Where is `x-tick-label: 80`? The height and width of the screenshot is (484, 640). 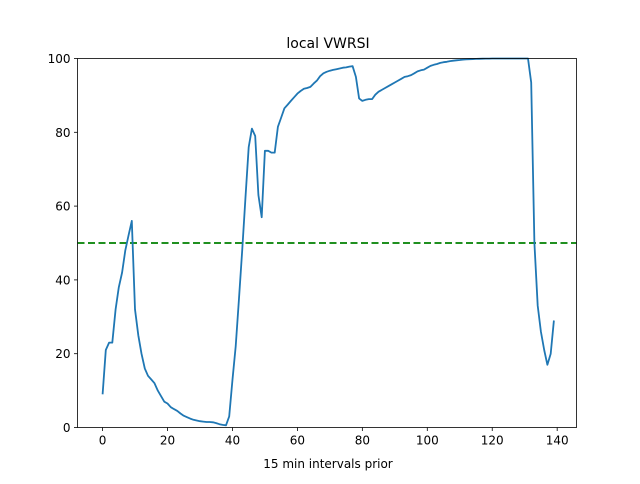
x-tick-label: 80 is located at coordinates (362, 441).